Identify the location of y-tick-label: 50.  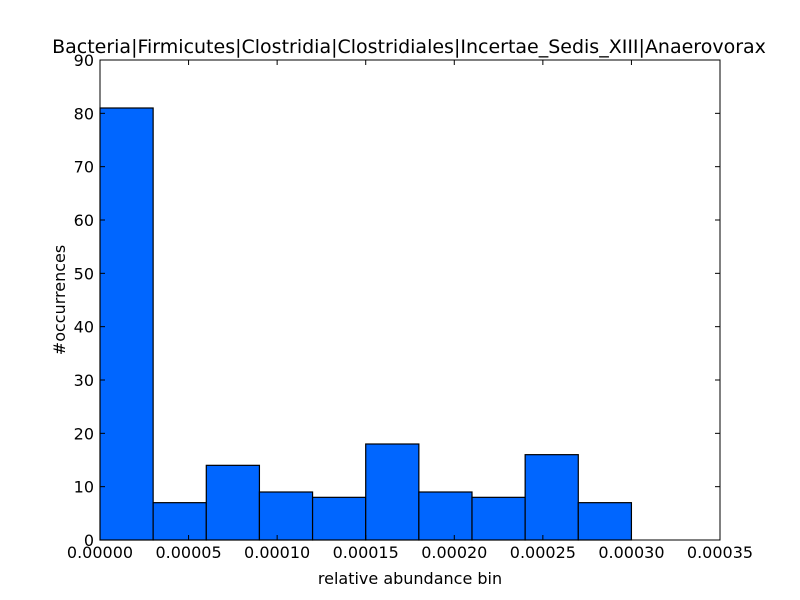
(84, 273).